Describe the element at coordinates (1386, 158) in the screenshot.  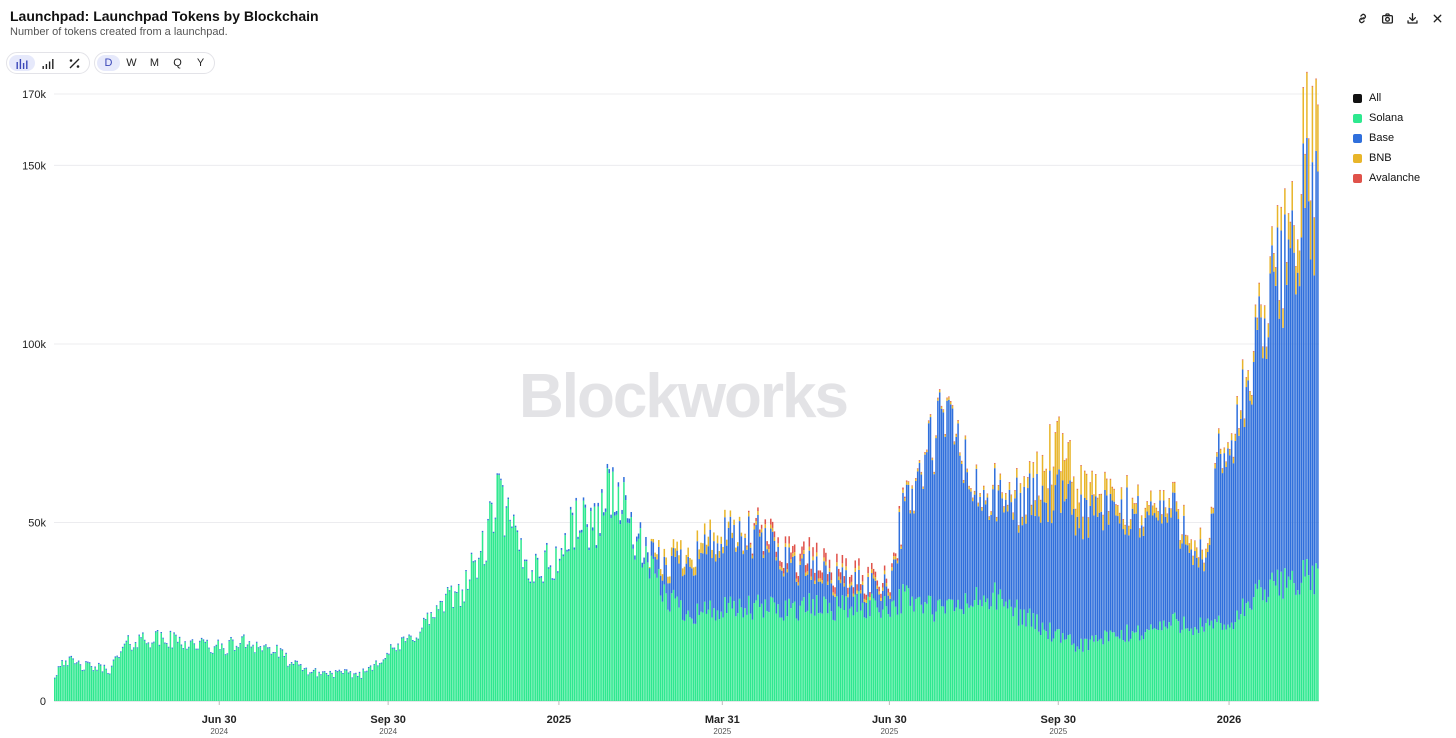
I see `legend-item-bnb: BNB` at that location.